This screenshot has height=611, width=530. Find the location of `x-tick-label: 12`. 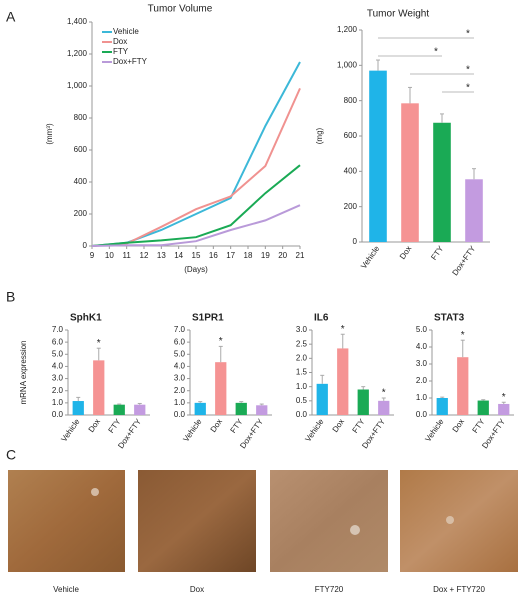

x-tick-label: 12 is located at coordinates (144, 255).